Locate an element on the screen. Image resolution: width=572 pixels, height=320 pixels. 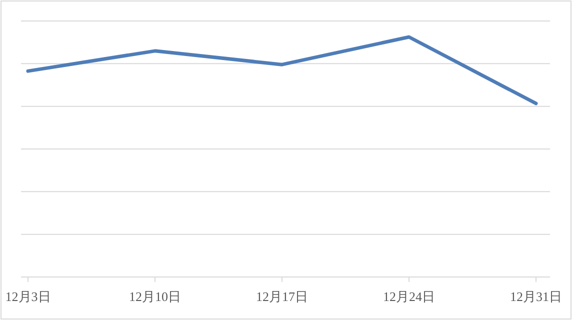
x-tick-label: 12月31日 is located at coordinates (536, 296).